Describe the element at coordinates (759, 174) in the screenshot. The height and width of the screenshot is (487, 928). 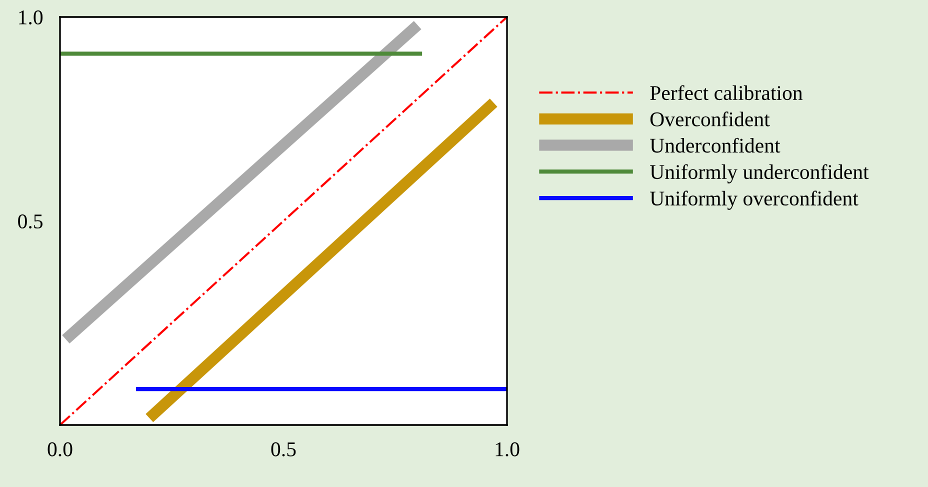
I see `legend-label: Uniformly underconfident` at that location.